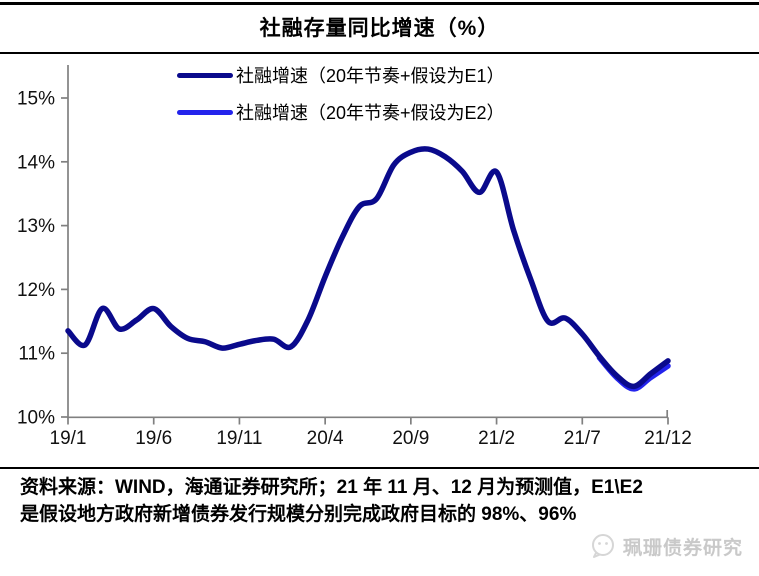 The height and width of the screenshot is (576, 759). What do you see at coordinates (379, 3) in the screenshot?
I see `top-border` at bounding box center [379, 3].